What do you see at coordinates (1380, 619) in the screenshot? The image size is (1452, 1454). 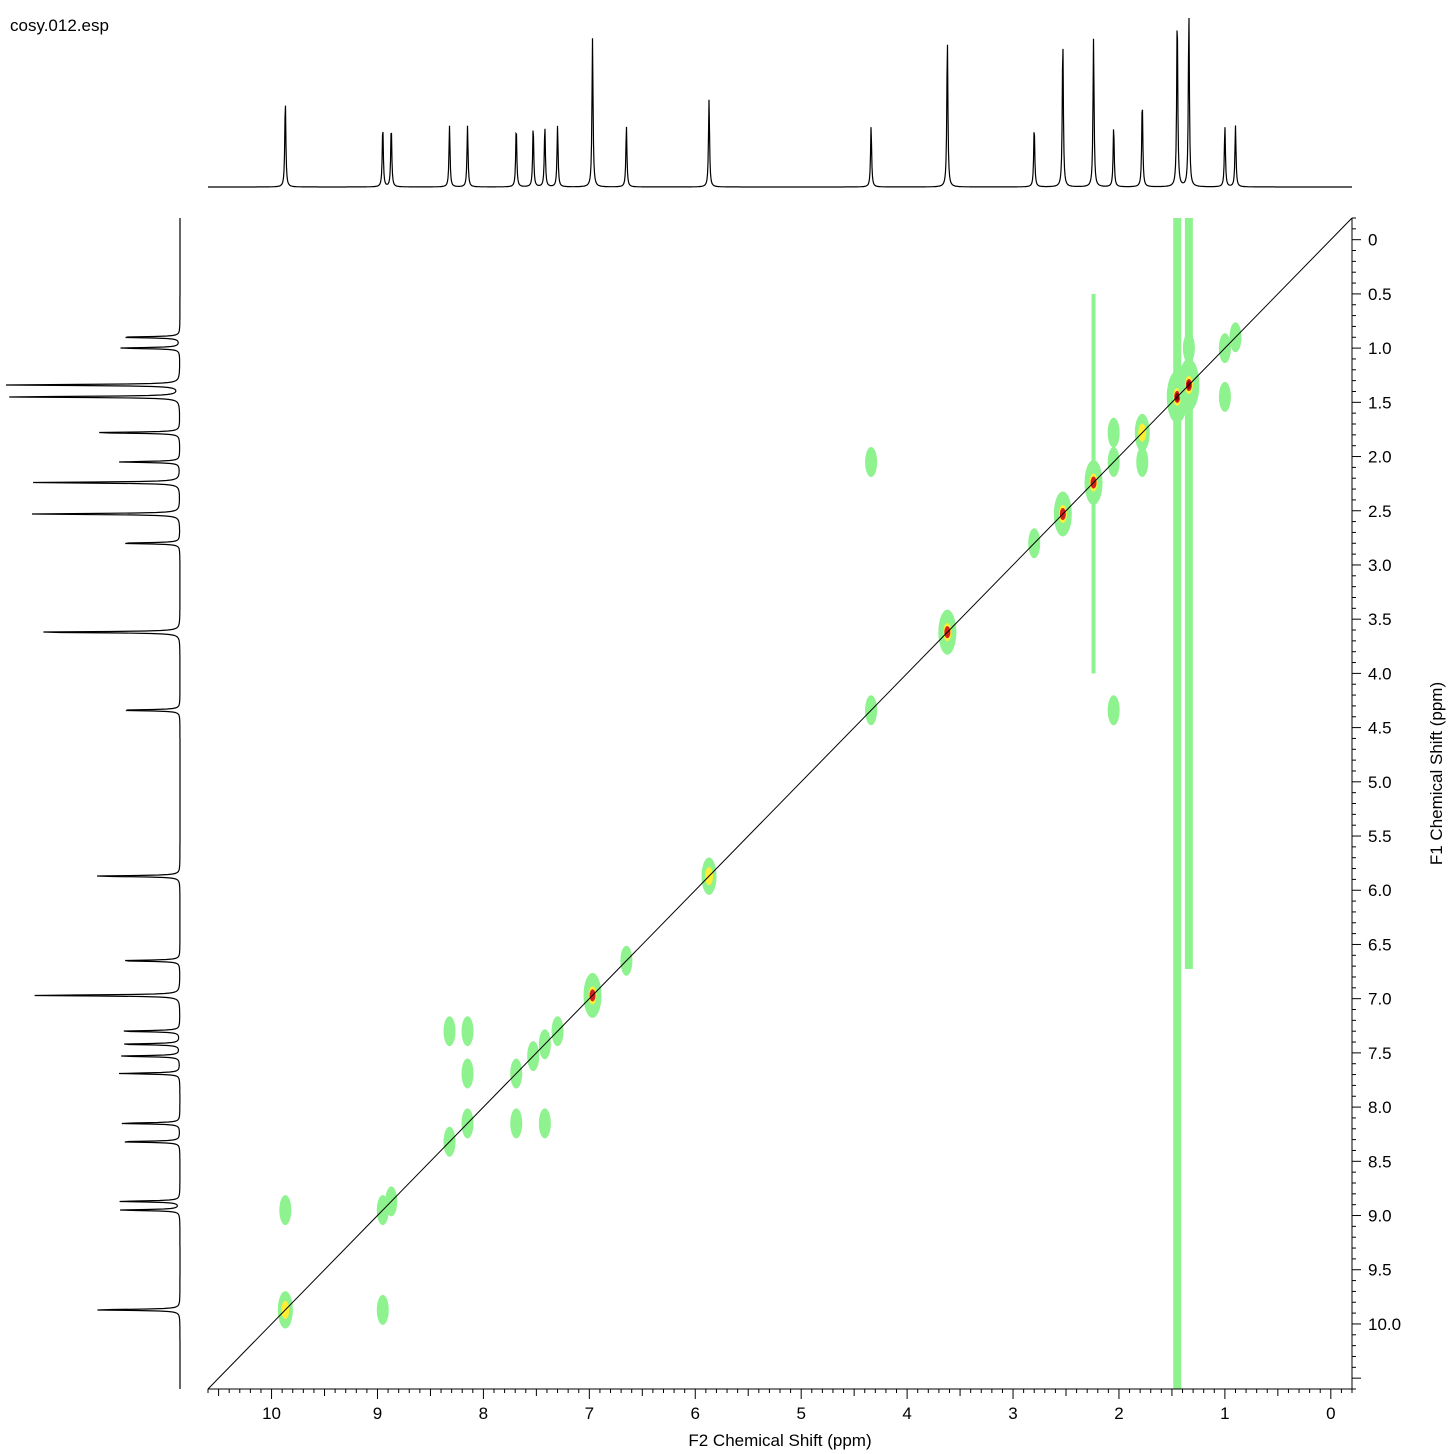 I see `y-tick-label: 3.5` at bounding box center [1380, 619].